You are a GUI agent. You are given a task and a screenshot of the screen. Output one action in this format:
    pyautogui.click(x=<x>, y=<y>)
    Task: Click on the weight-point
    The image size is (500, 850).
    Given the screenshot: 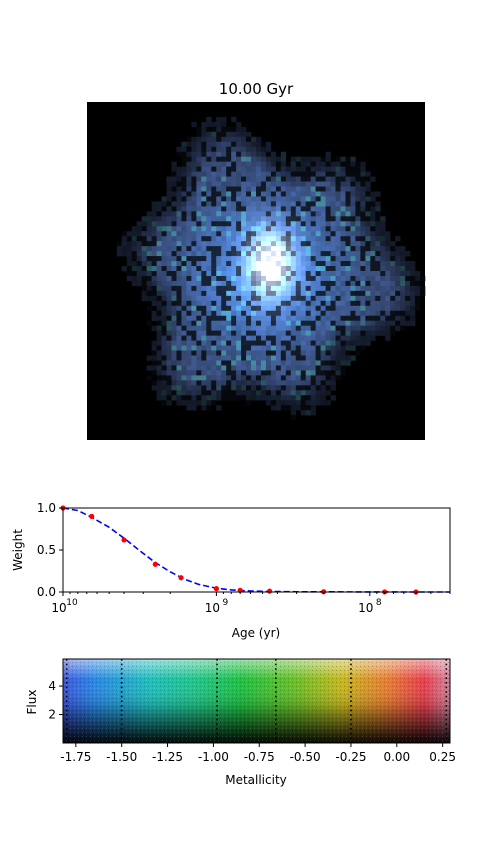 What is the action you would take?
    pyautogui.click(x=216, y=589)
    